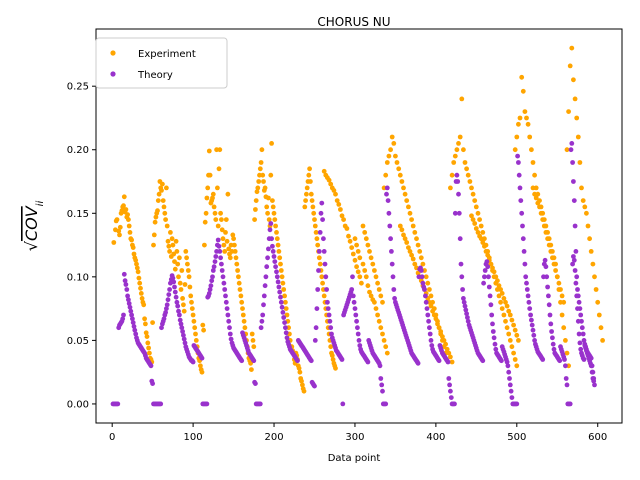 Image resolution: width=640 pixels, height=480 pixels. Describe the element at coordinates (78, 87) in the screenshot. I see `y-tick-label: 0.25` at that location.